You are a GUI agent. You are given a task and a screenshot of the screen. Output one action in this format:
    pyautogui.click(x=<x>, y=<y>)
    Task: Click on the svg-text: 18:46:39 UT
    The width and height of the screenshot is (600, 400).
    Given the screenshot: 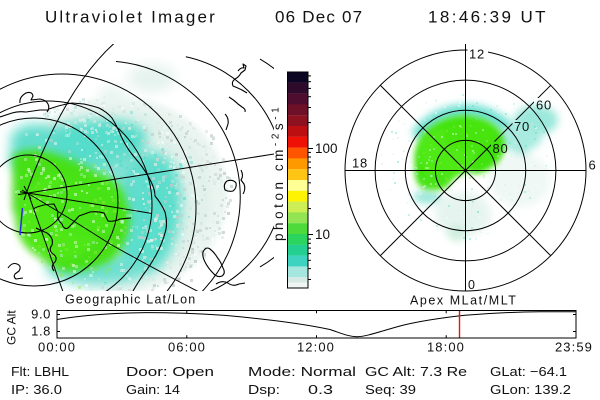 What is the action you would take?
    pyautogui.click(x=488, y=17)
    